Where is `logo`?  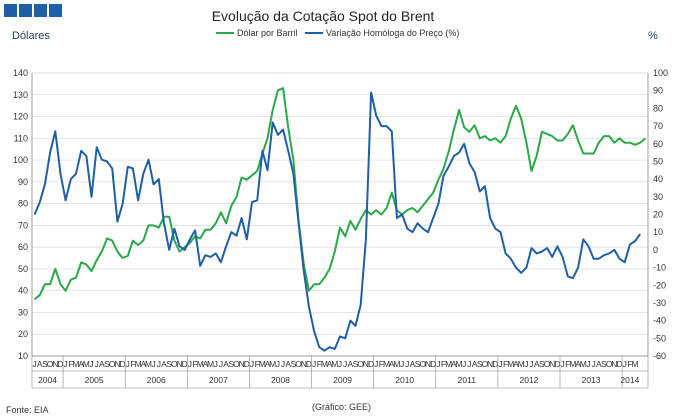 logo is located at coordinates (33, 10).